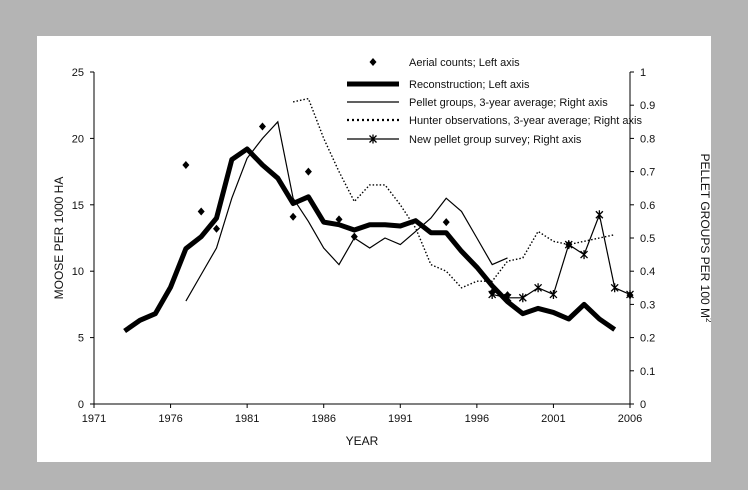 This screenshot has width=748, height=490. What do you see at coordinates (643, 73) in the screenshot?
I see `y2-tick-label: 1` at bounding box center [643, 73].